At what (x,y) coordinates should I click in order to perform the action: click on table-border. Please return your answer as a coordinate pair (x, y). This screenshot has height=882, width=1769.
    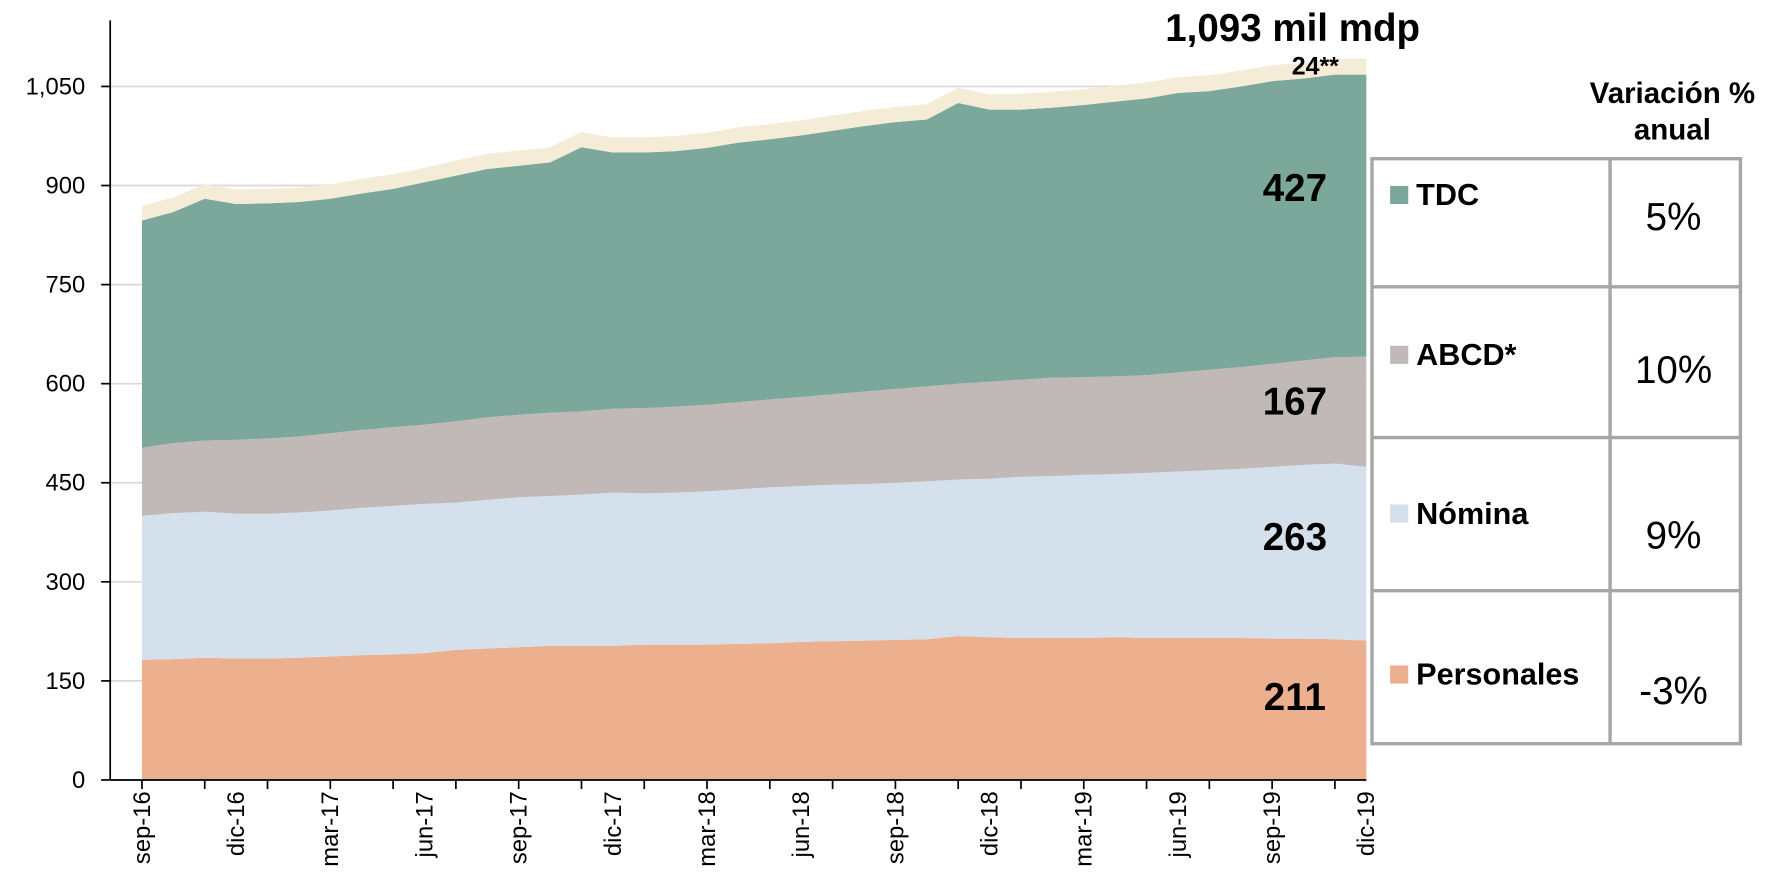
    Looking at the image, I should click on (1556, 451).